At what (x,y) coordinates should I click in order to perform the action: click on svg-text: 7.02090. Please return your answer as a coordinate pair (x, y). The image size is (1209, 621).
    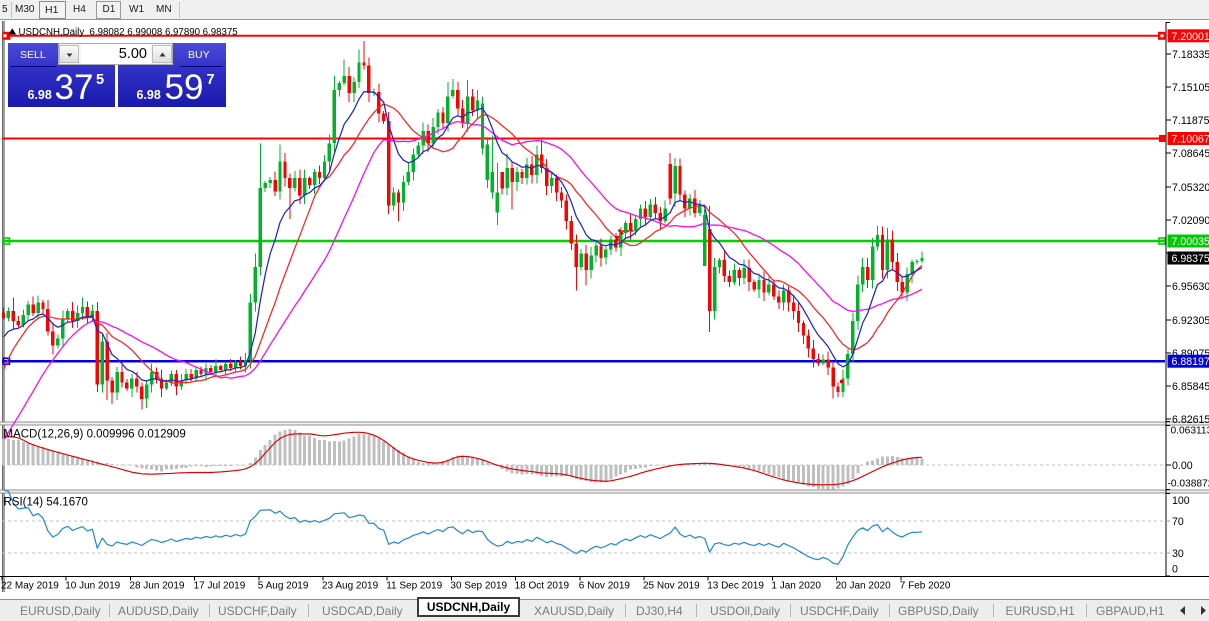
    Looking at the image, I should click on (1190, 221).